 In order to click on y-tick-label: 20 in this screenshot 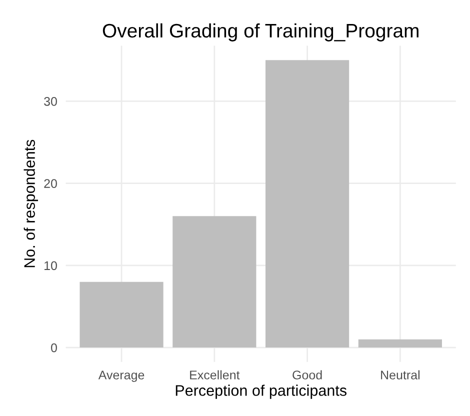, I will do `click(50, 183)`.